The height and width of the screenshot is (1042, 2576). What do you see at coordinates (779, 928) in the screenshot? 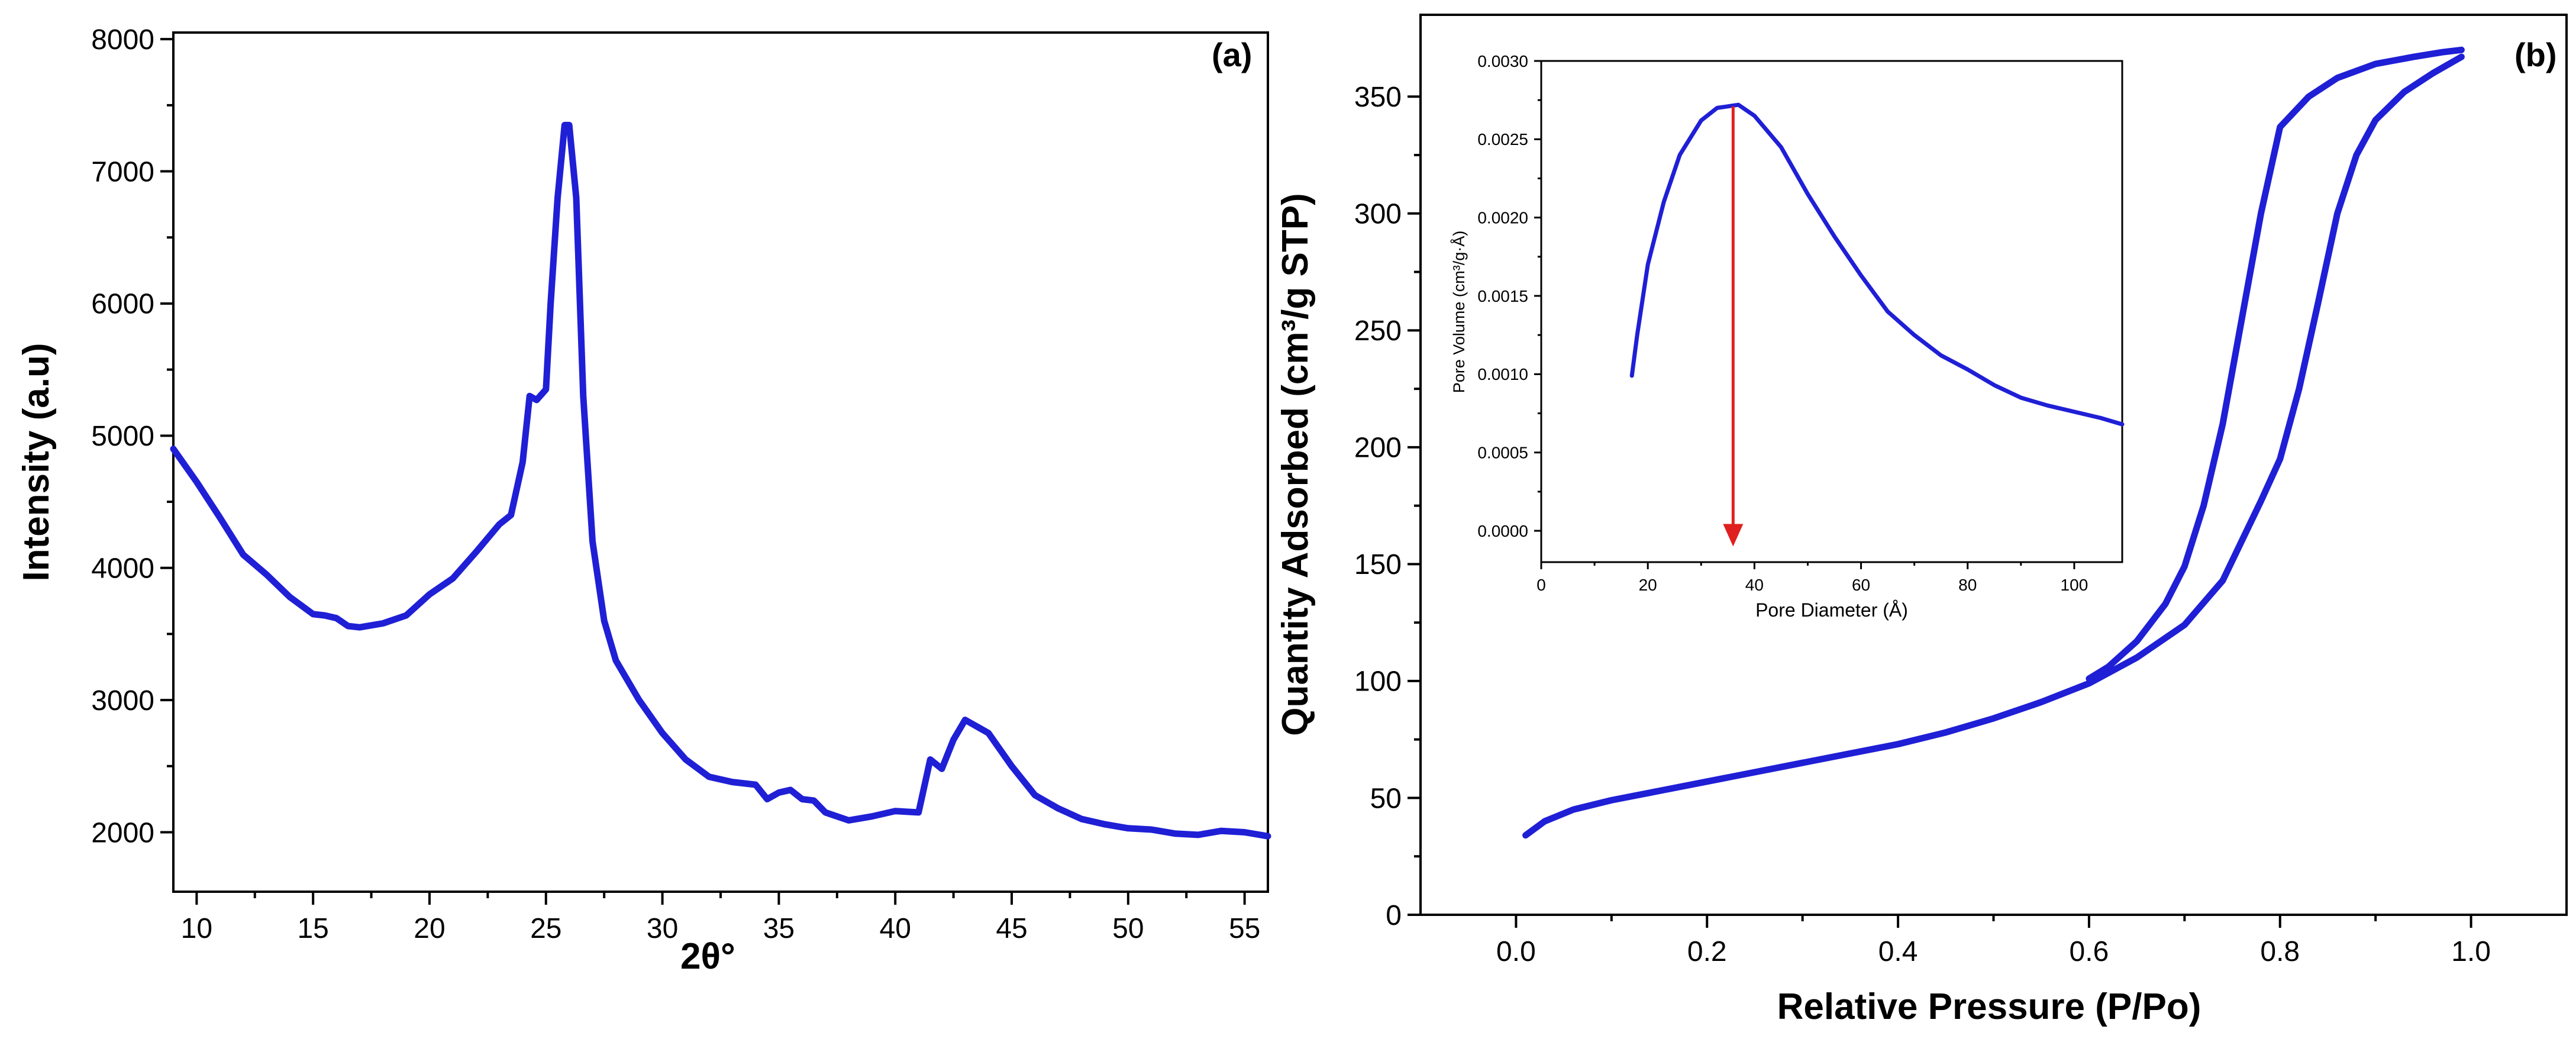
I see `a-xtick-label: 35` at bounding box center [779, 928].